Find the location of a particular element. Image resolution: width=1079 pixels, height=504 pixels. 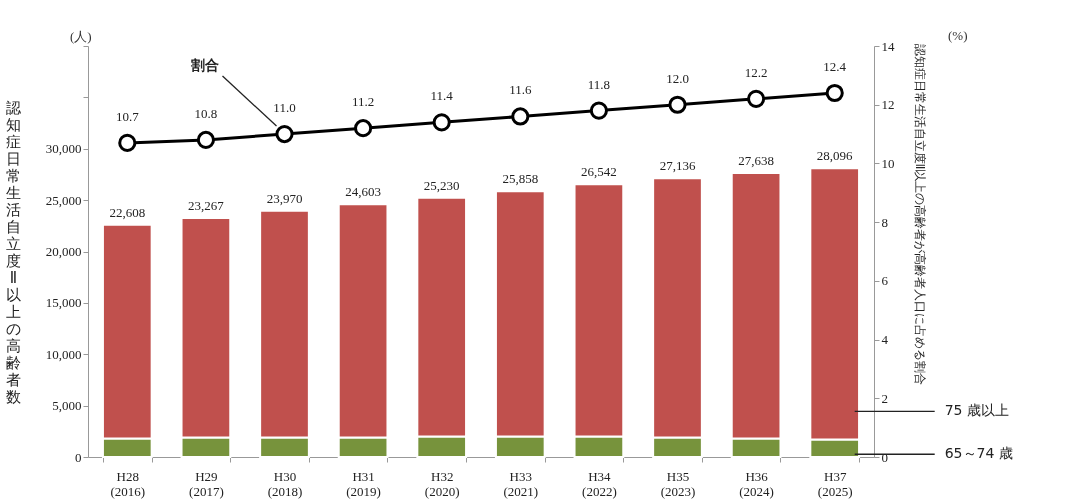

data-label: 10.8 is located at coordinates (206, 113).